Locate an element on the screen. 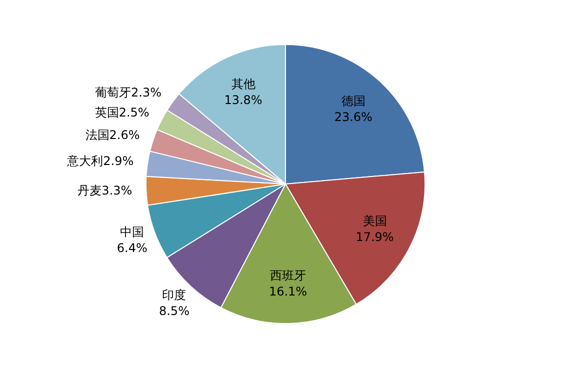 Image resolution: width=571 pixels, height=368 pixels. slice-label: 其他 is located at coordinates (243, 83).